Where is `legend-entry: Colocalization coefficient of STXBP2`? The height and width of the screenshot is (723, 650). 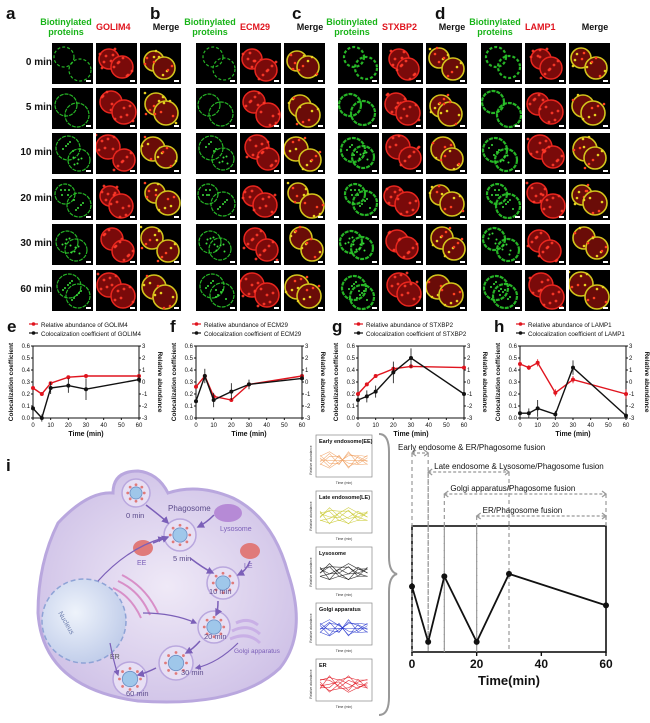 legend-entry: Colocalization coefficient of STXBP2 is located at coordinates (416, 334).